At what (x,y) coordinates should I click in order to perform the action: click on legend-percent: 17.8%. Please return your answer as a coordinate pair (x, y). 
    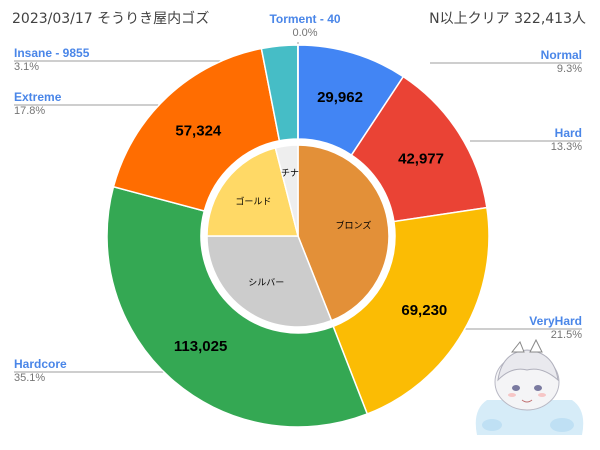
    Looking at the image, I should click on (30, 111).